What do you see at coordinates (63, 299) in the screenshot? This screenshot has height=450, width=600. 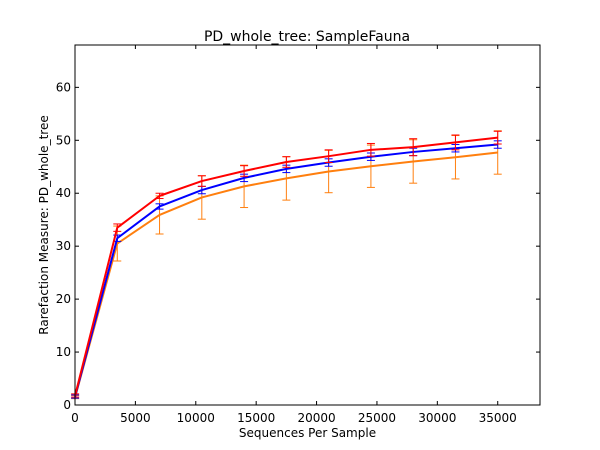 I see `y-tick-label: 20` at bounding box center [63, 299].